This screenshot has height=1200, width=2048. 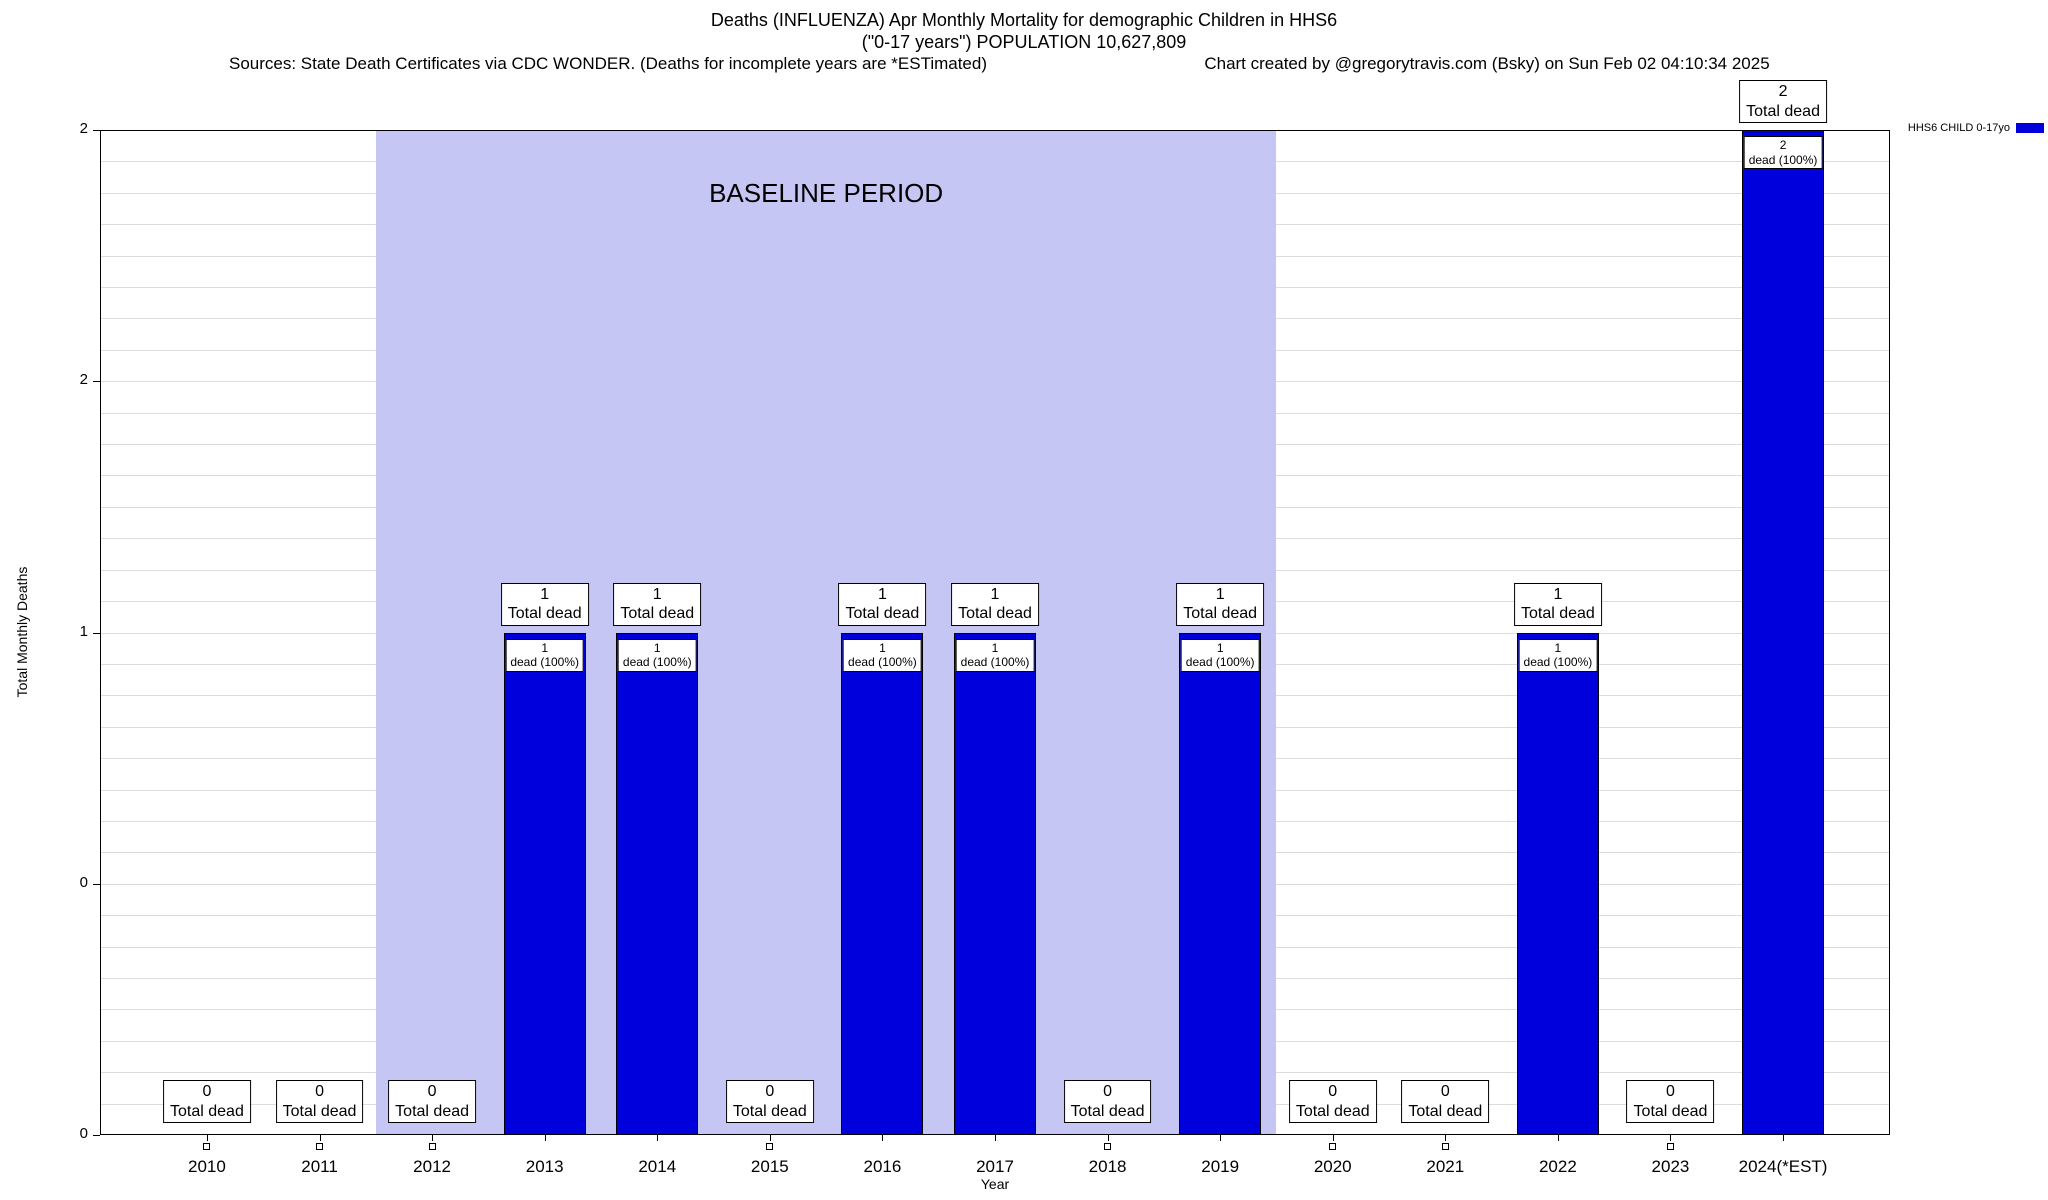 I want to click on total-dead-label-2021-value: 0, so click(x=1445, y=1091).